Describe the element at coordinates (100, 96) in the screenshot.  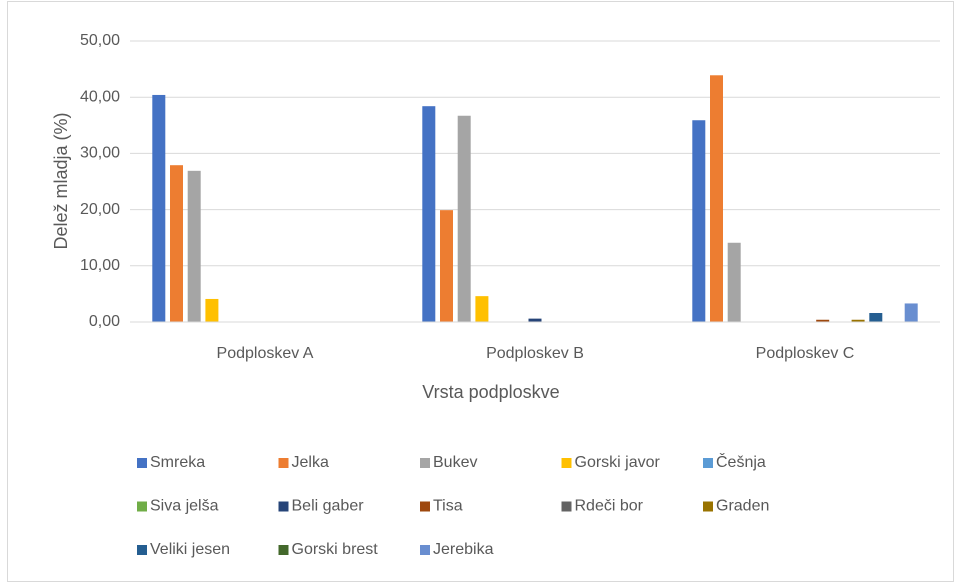
I see `y-tick-label: 40,00` at that location.